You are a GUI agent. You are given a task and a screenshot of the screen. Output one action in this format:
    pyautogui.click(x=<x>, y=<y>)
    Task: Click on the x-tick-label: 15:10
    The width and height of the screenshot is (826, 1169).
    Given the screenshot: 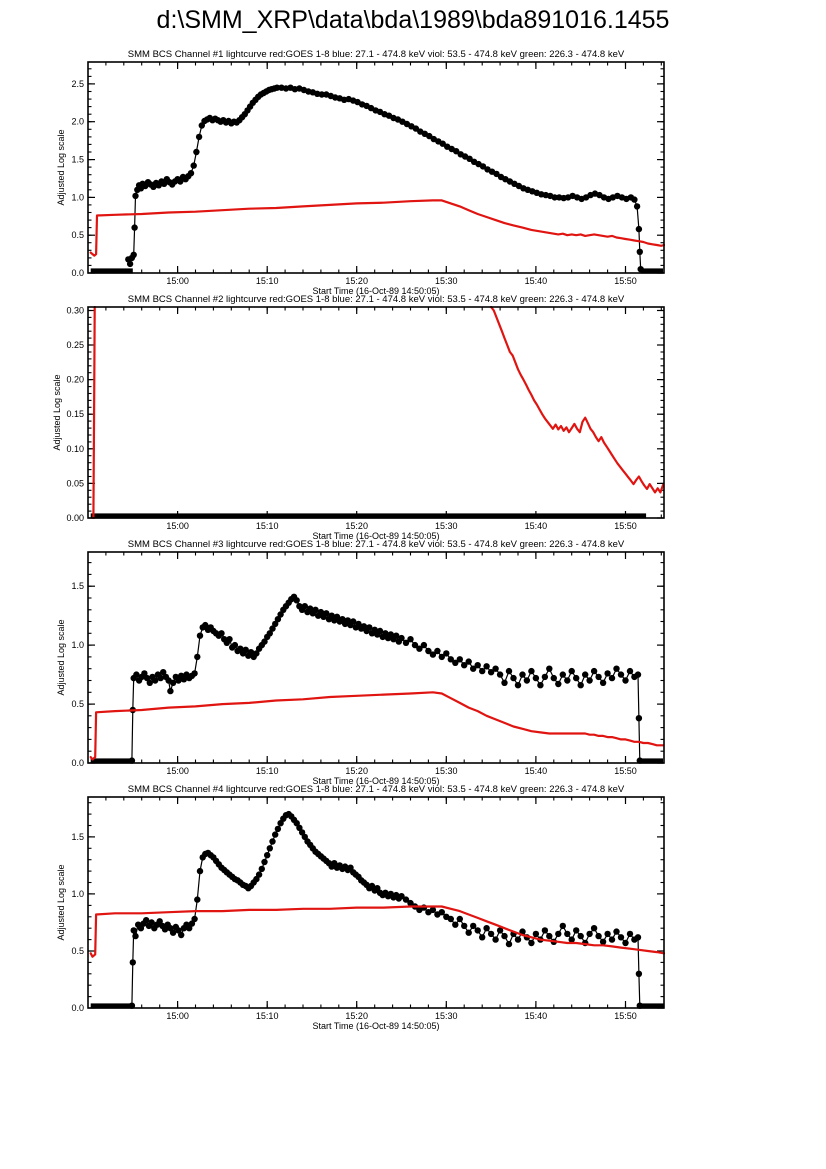 What is the action you would take?
    pyautogui.click(x=267, y=771)
    